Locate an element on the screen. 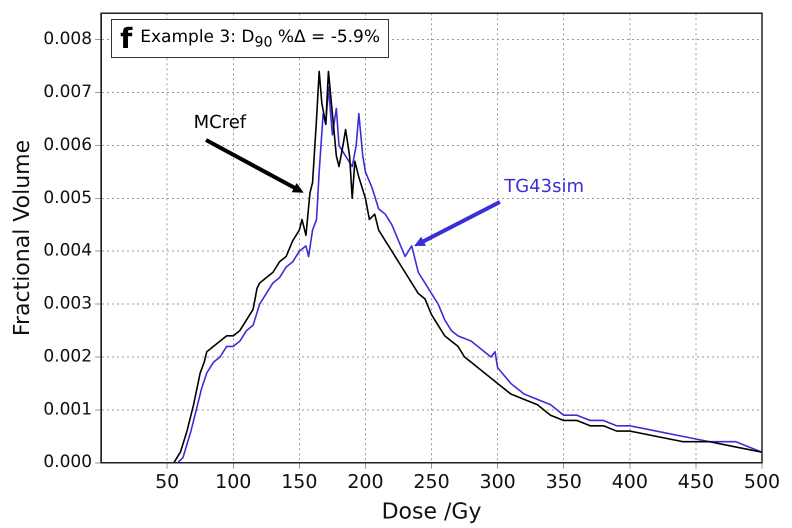 This screenshot has height=528, width=792. x-tick-label: 500 is located at coordinates (762, 482).